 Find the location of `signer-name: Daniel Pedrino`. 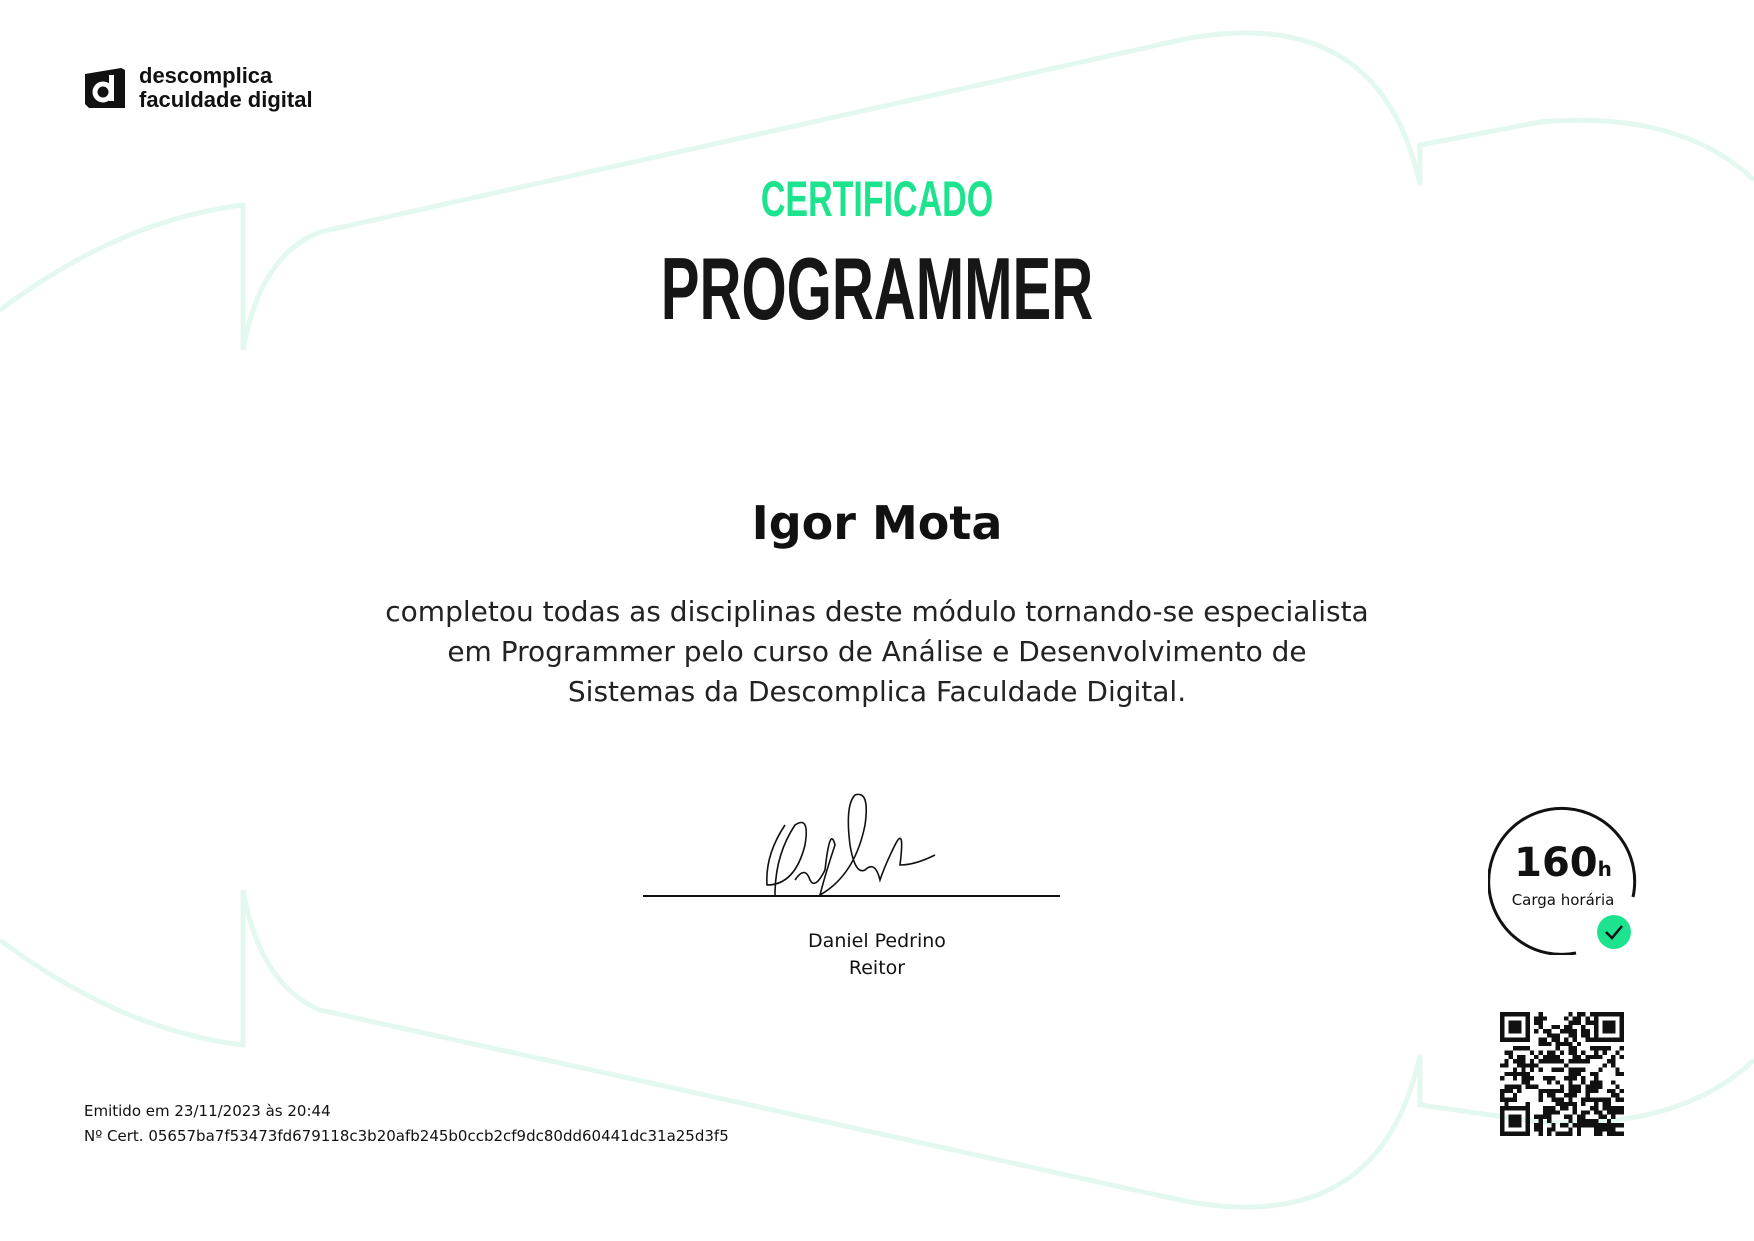

signer-name: Daniel Pedrino is located at coordinates (877, 941).